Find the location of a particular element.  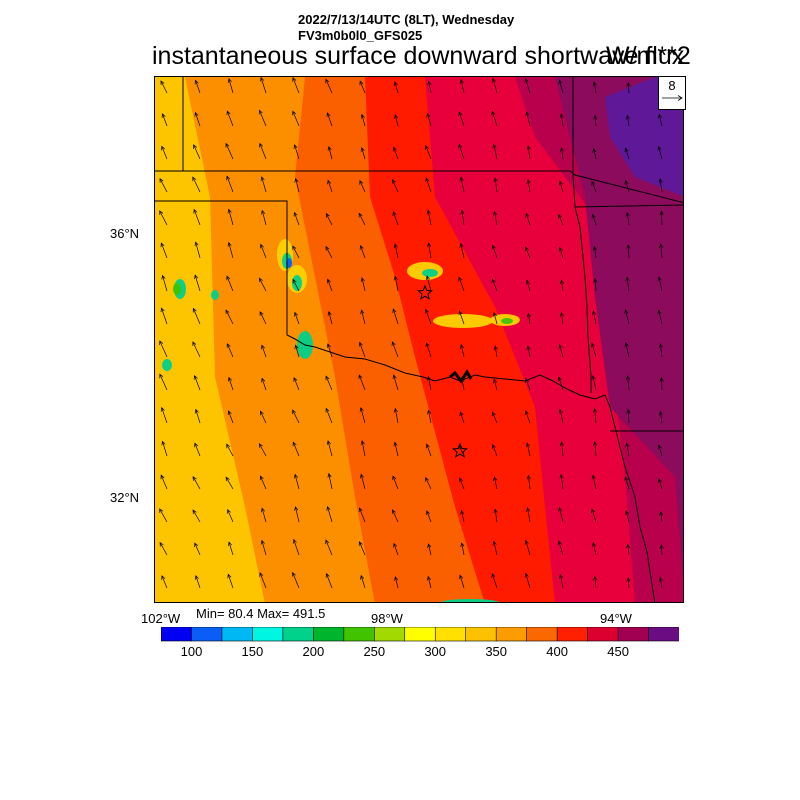

colorbar-label: 300 is located at coordinates (435, 651).